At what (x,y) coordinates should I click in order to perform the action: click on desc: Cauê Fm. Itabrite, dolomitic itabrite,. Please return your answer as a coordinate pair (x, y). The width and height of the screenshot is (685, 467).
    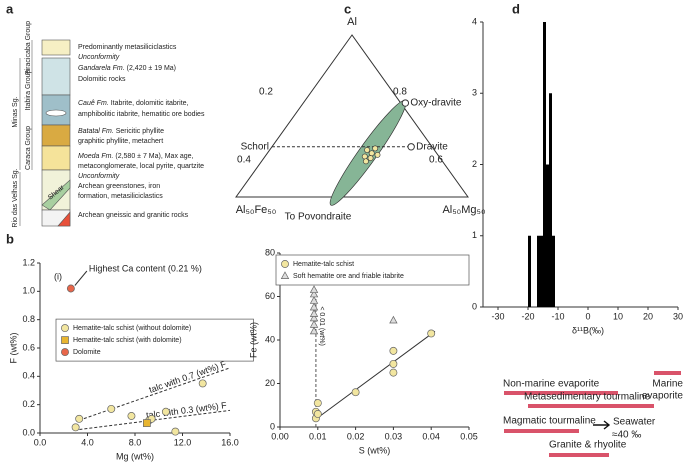
    Looking at the image, I should click on (133, 103).